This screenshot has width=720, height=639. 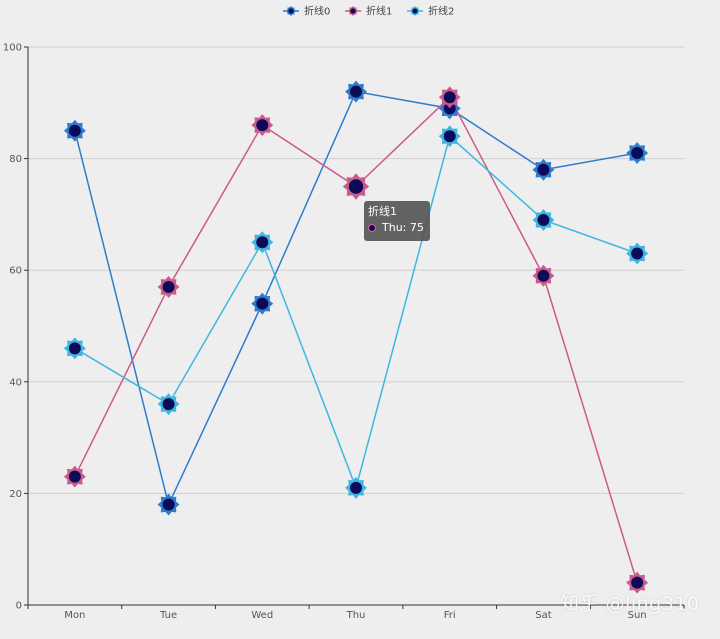 I want to click on tooltip-value: Thu: 75, so click(x=403, y=227).